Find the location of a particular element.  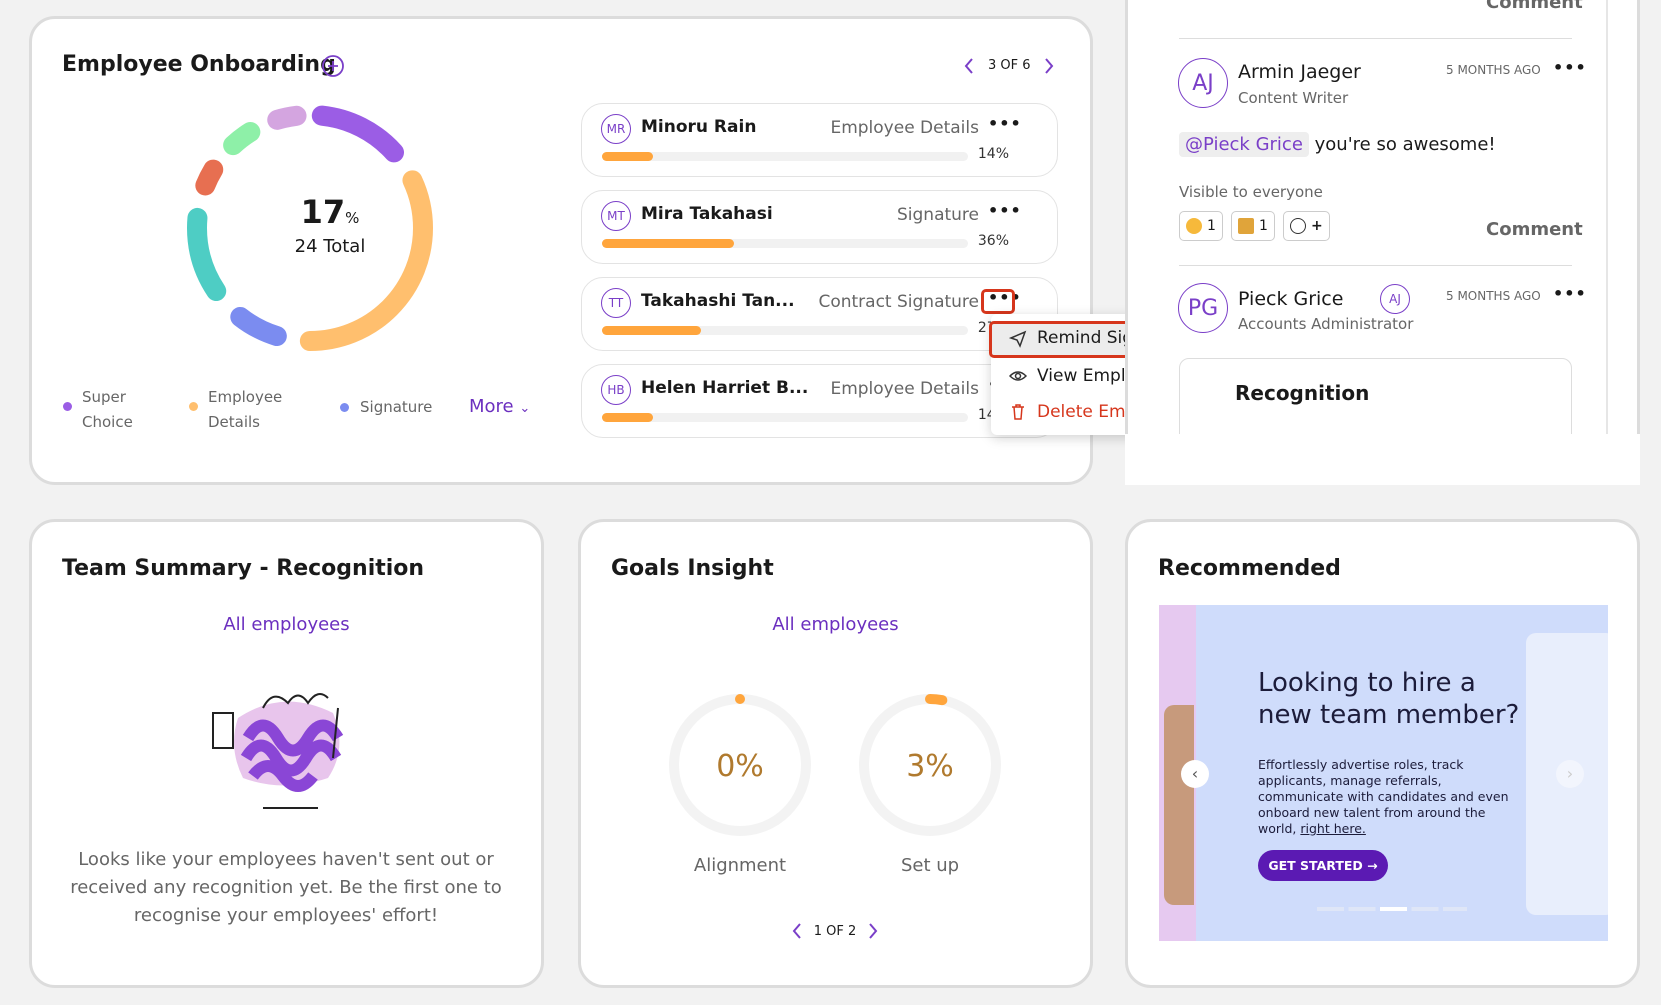

card-title: Recommended is located at coordinates (1249, 568).